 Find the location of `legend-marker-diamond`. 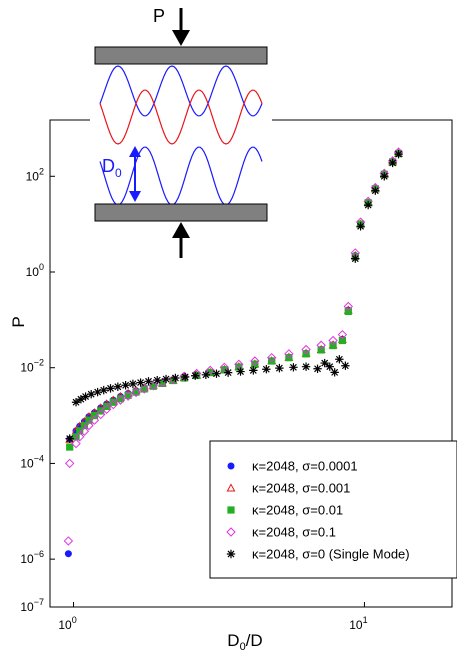

legend-marker-diamond is located at coordinates (231, 532).